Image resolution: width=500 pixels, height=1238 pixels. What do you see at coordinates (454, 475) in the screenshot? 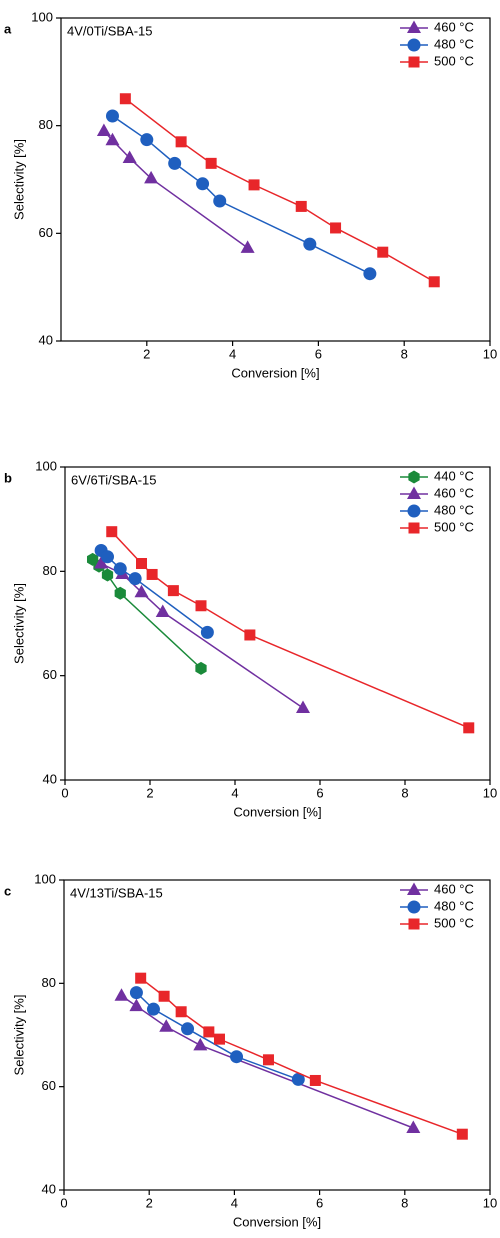
I see `legend-label: 440 °C` at bounding box center [454, 475].